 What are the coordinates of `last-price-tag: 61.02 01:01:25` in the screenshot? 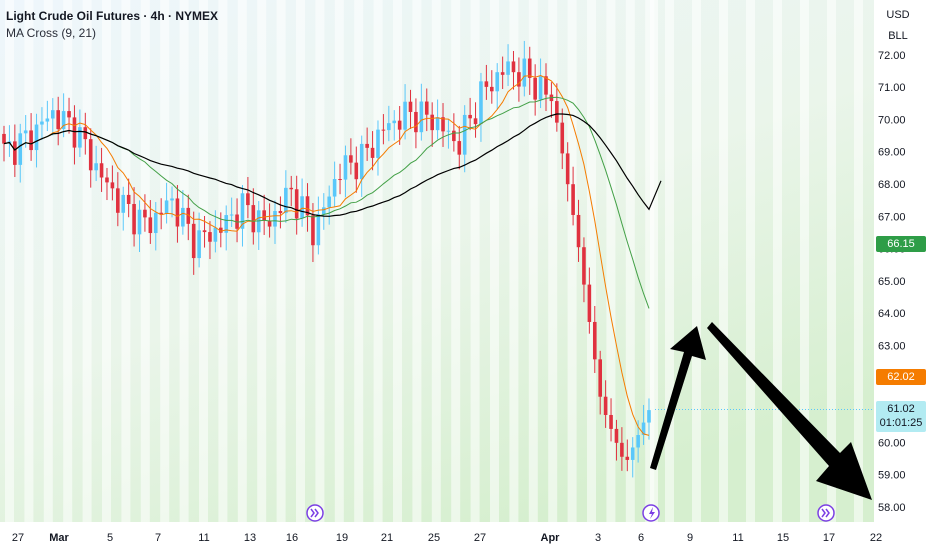 It's located at (901, 417).